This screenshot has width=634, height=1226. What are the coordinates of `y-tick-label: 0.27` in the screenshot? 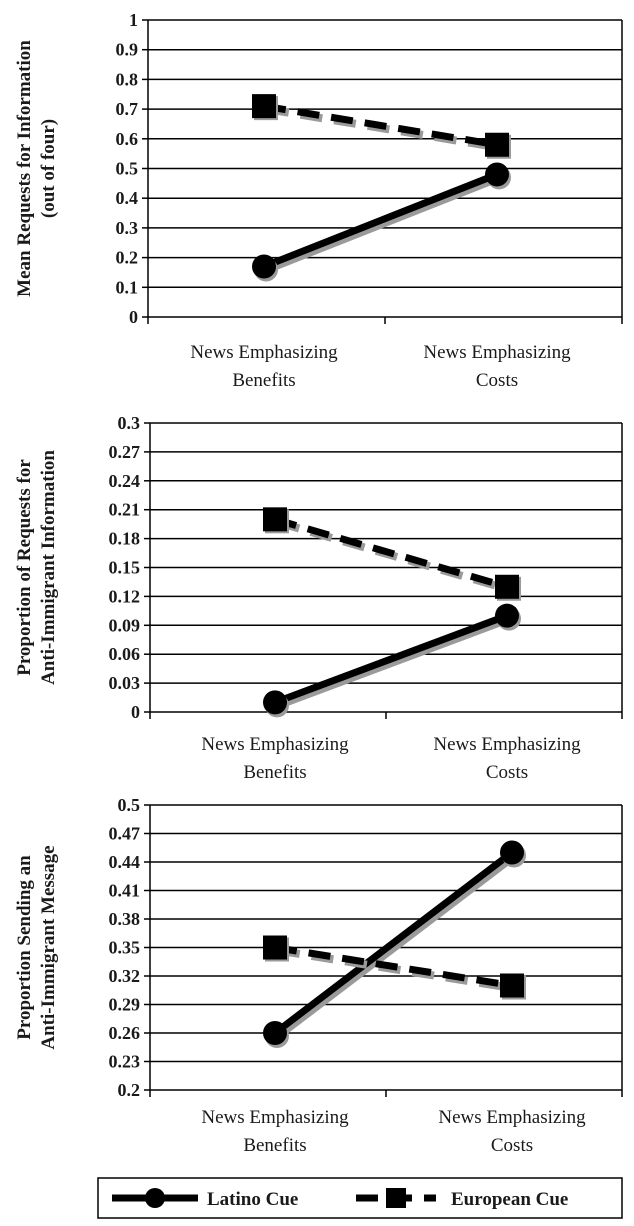 It's located at (125, 452).